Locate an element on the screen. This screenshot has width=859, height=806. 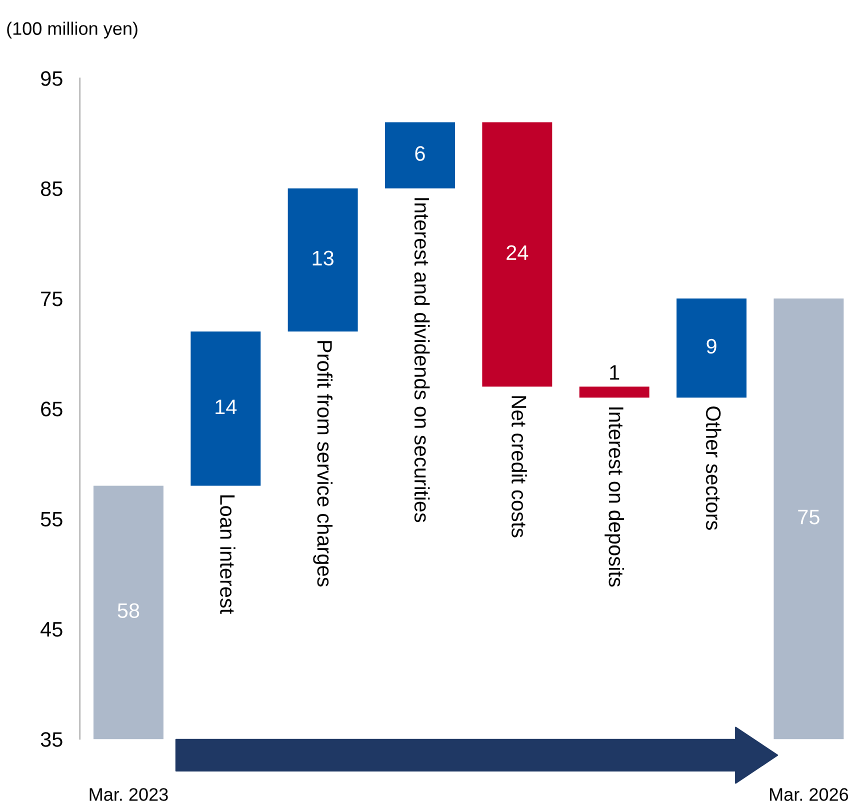
y-tick-label: 65 is located at coordinates (51, 409).